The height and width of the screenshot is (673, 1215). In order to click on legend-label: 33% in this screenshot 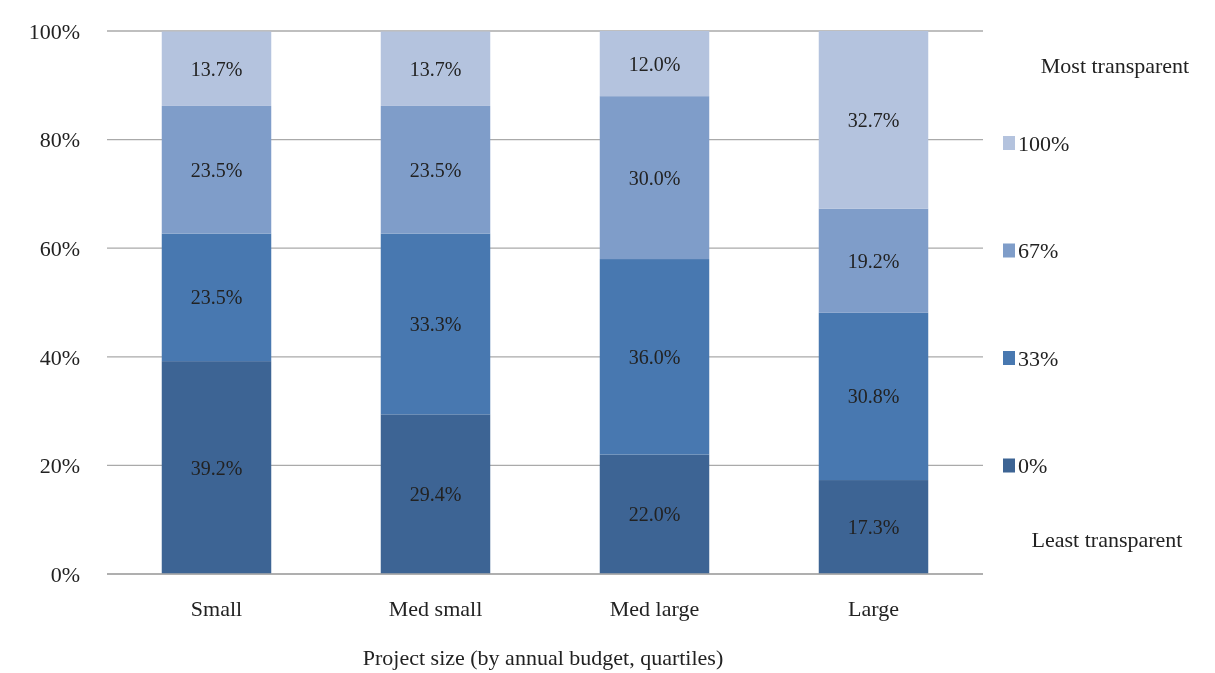, I will do `click(1038, 358)`.